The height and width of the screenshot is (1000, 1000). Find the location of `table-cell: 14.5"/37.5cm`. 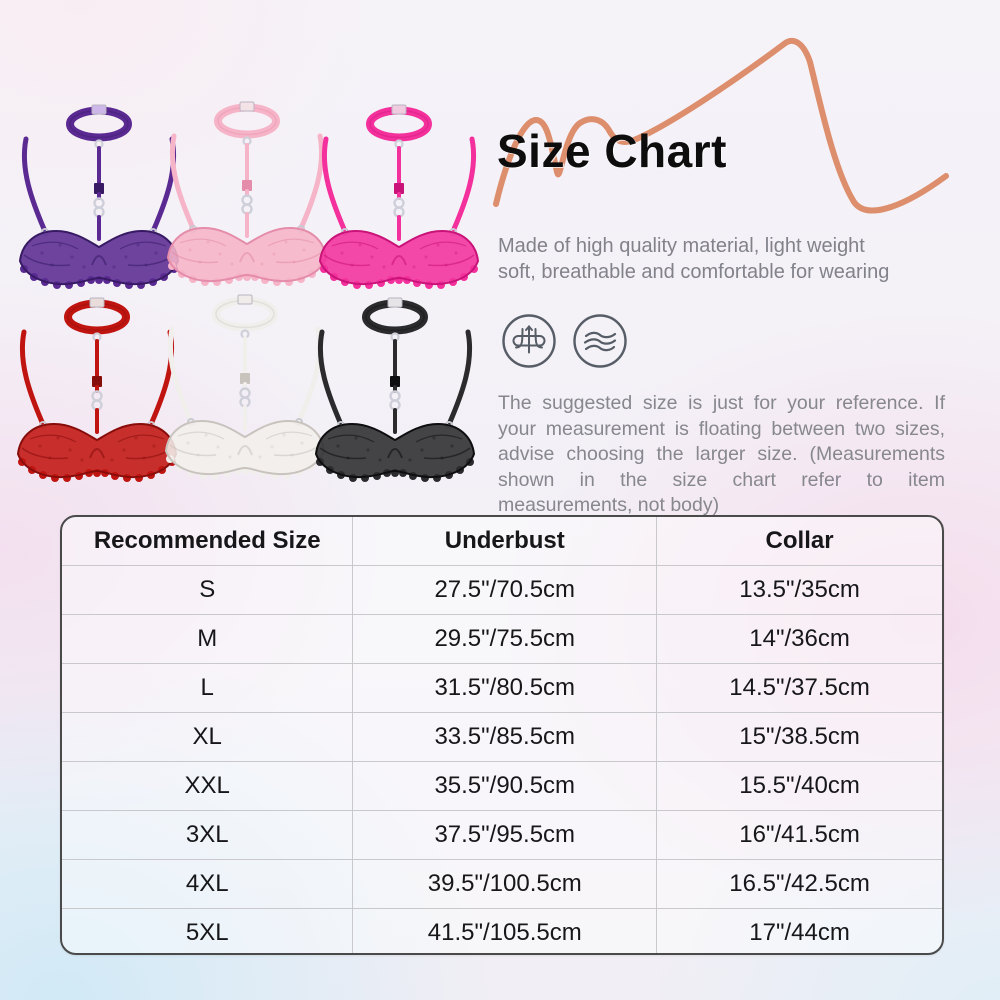

table-cell: 14.5"/37.5cm is located at coordinates (799, 688).